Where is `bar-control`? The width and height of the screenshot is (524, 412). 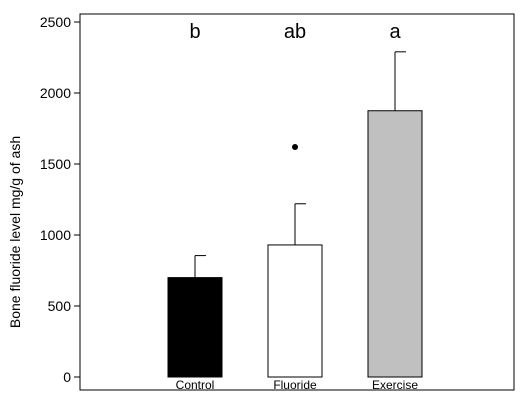 bar-control is located at coordinates (195, 327).